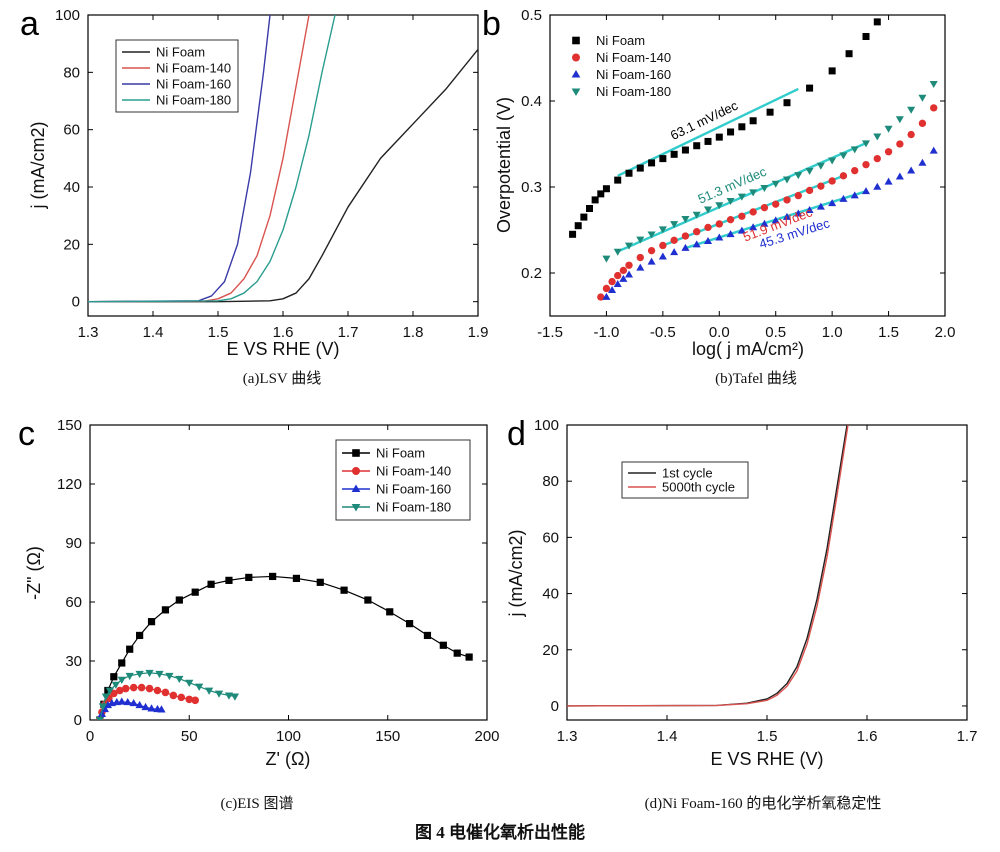  Describe the element at coordinates (26, 434) in the screenshot. I see `panel-letter: c` at that location.